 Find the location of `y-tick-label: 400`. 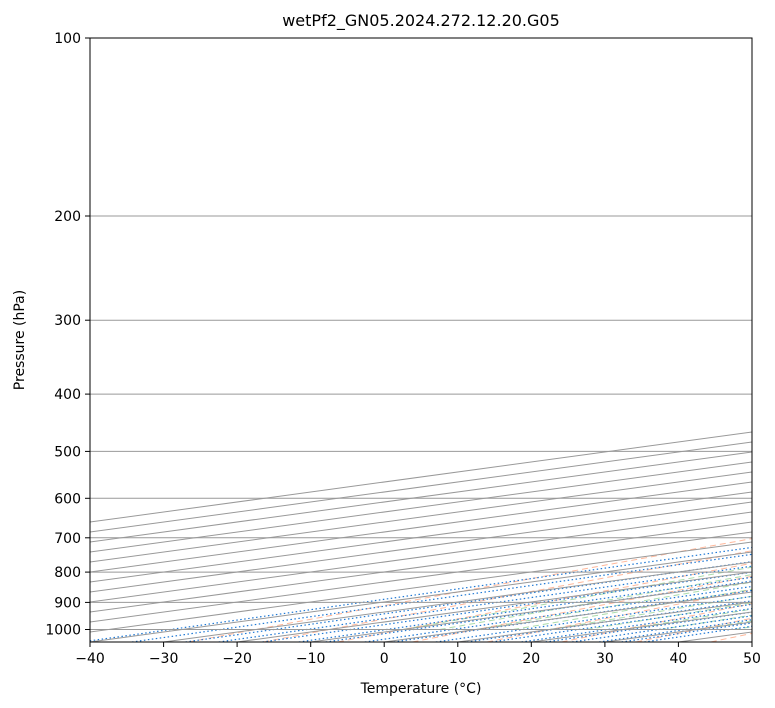

y-tick-label: 400 is located at coordinates (67, 395).